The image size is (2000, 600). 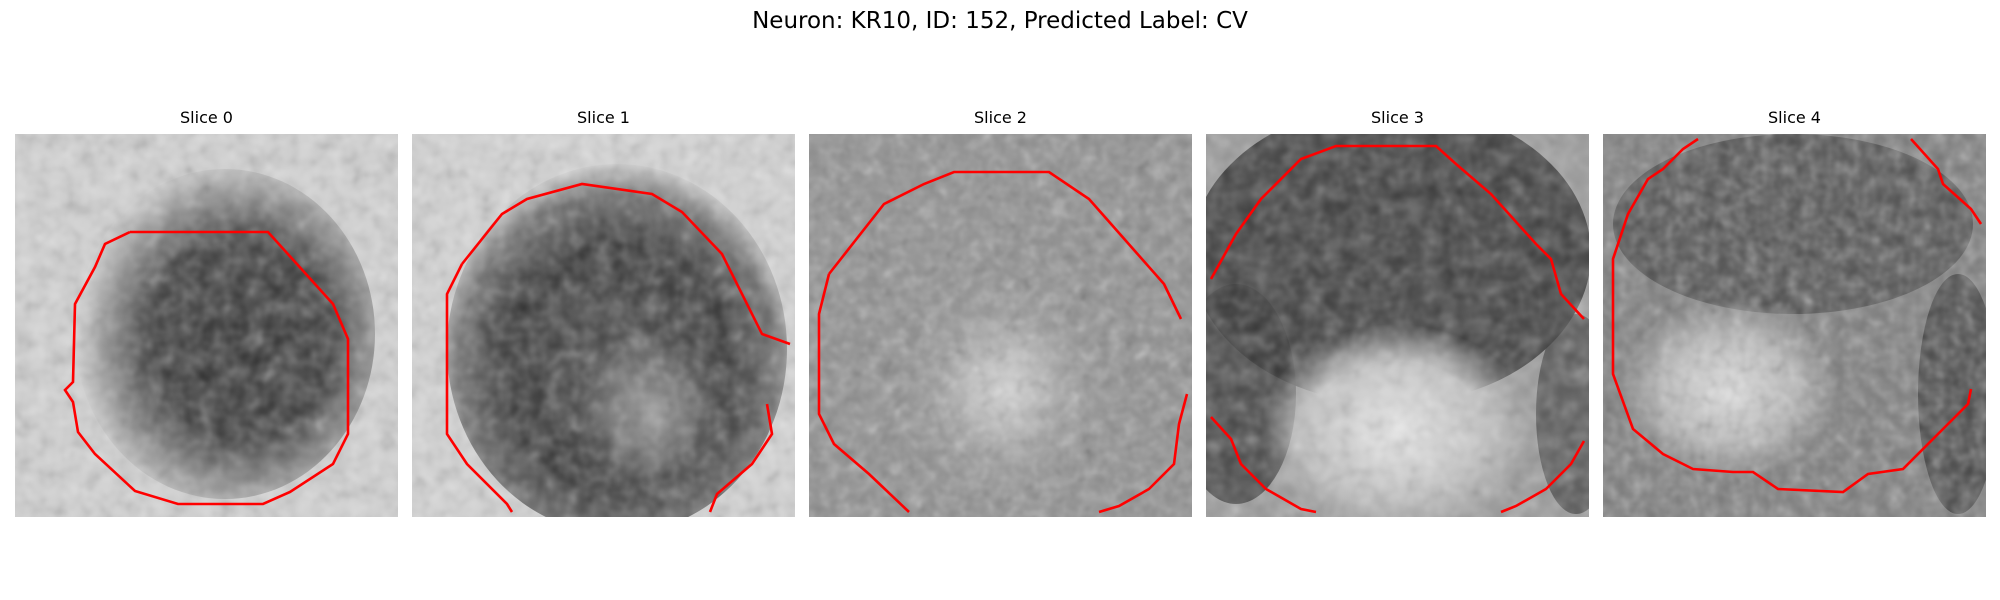 I want to click on slice-panel-1: Slice 1, so click(x=603, y=312).